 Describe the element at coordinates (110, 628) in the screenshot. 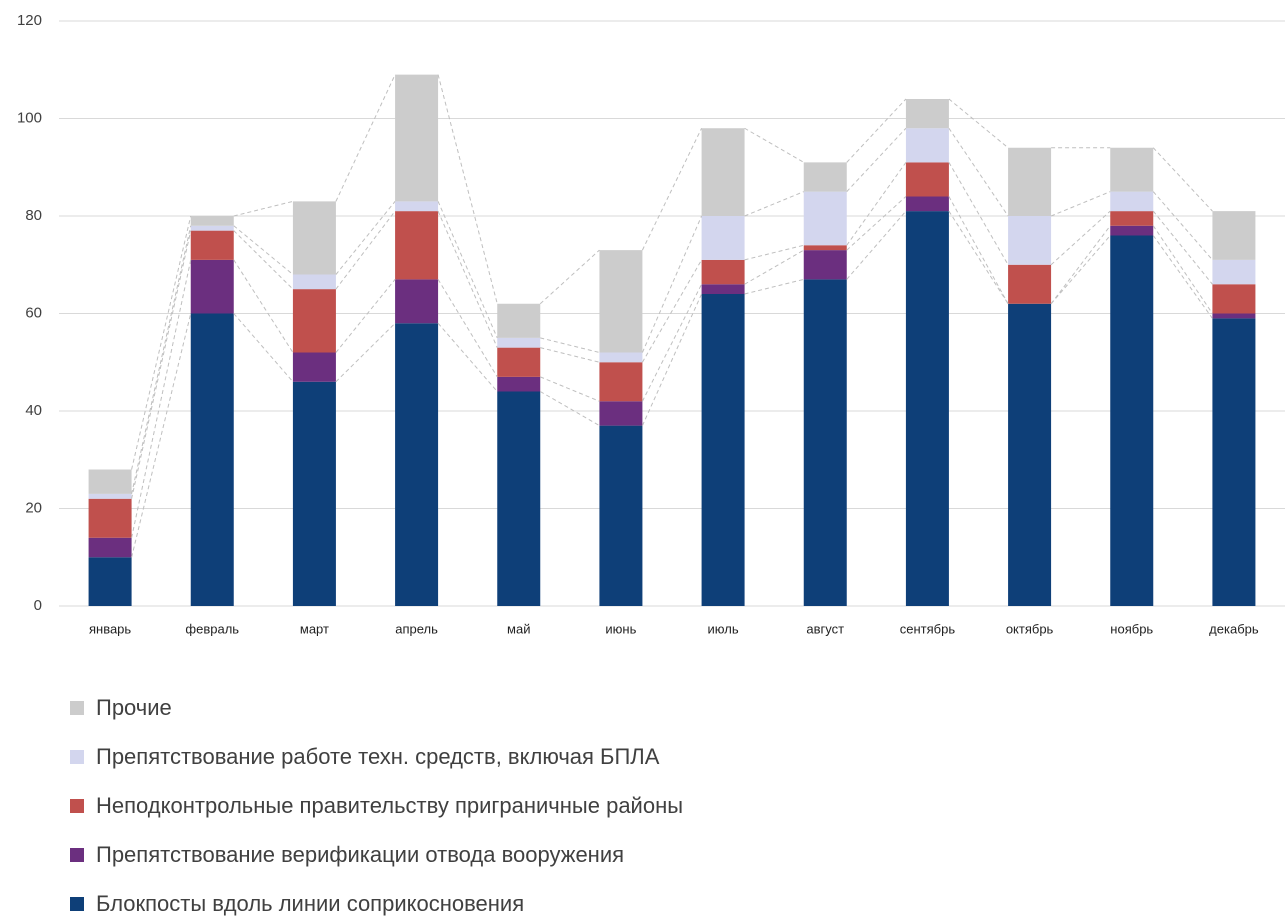

I see `x-tick-label: январь` at that location.